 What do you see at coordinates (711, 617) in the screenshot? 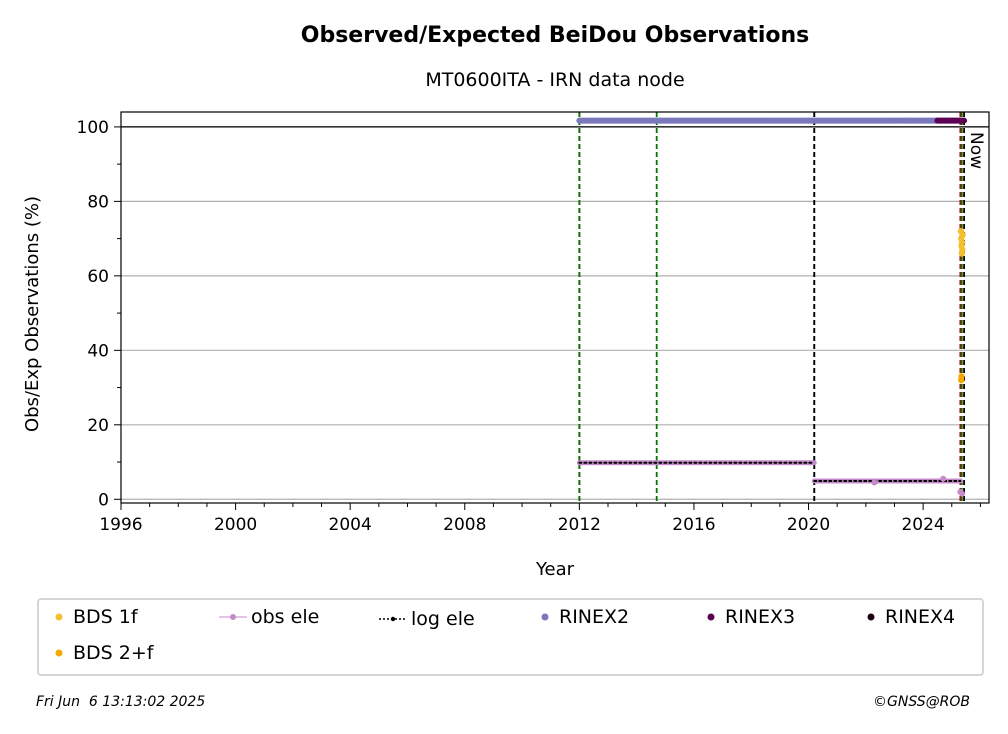
I see `legend-marker-rinex3` at bounding box center [711, 617].